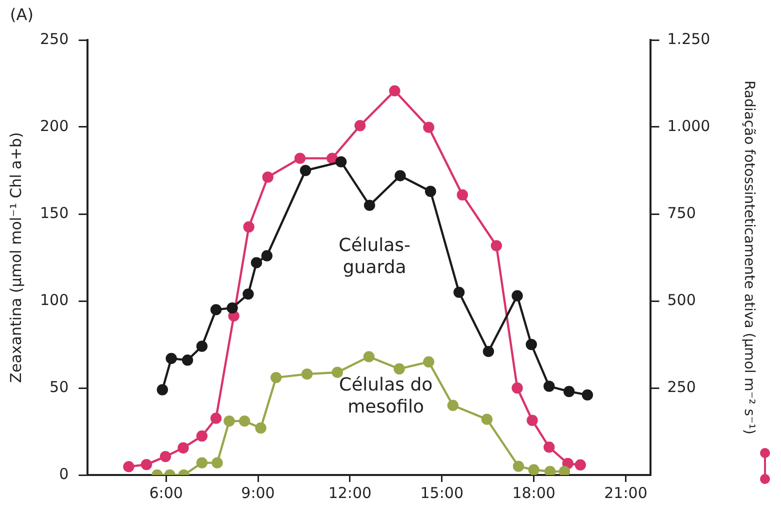  I want to click on y2-tick-label: 1.250, so click(688, 39).